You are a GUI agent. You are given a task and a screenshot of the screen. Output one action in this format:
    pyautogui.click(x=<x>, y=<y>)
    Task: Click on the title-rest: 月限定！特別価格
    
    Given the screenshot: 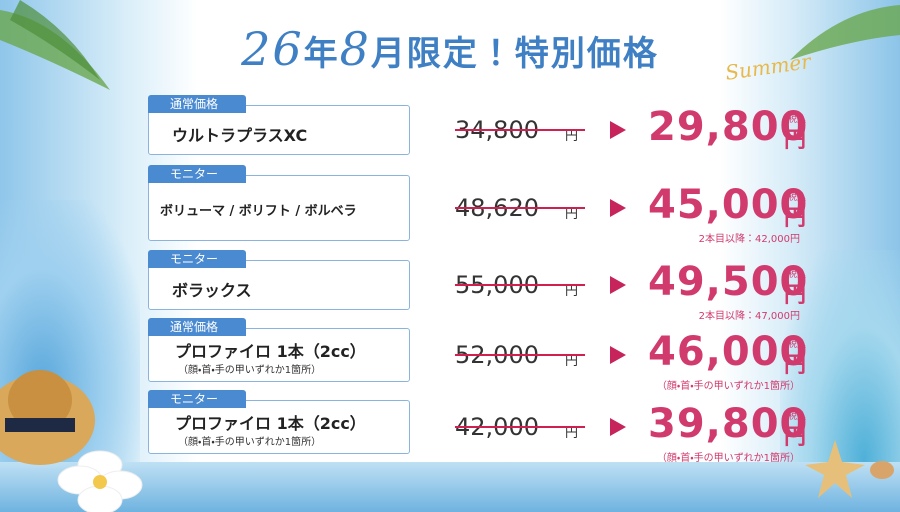 What is the action you would take?
    pyautogui.click(x=514, y=54)
    